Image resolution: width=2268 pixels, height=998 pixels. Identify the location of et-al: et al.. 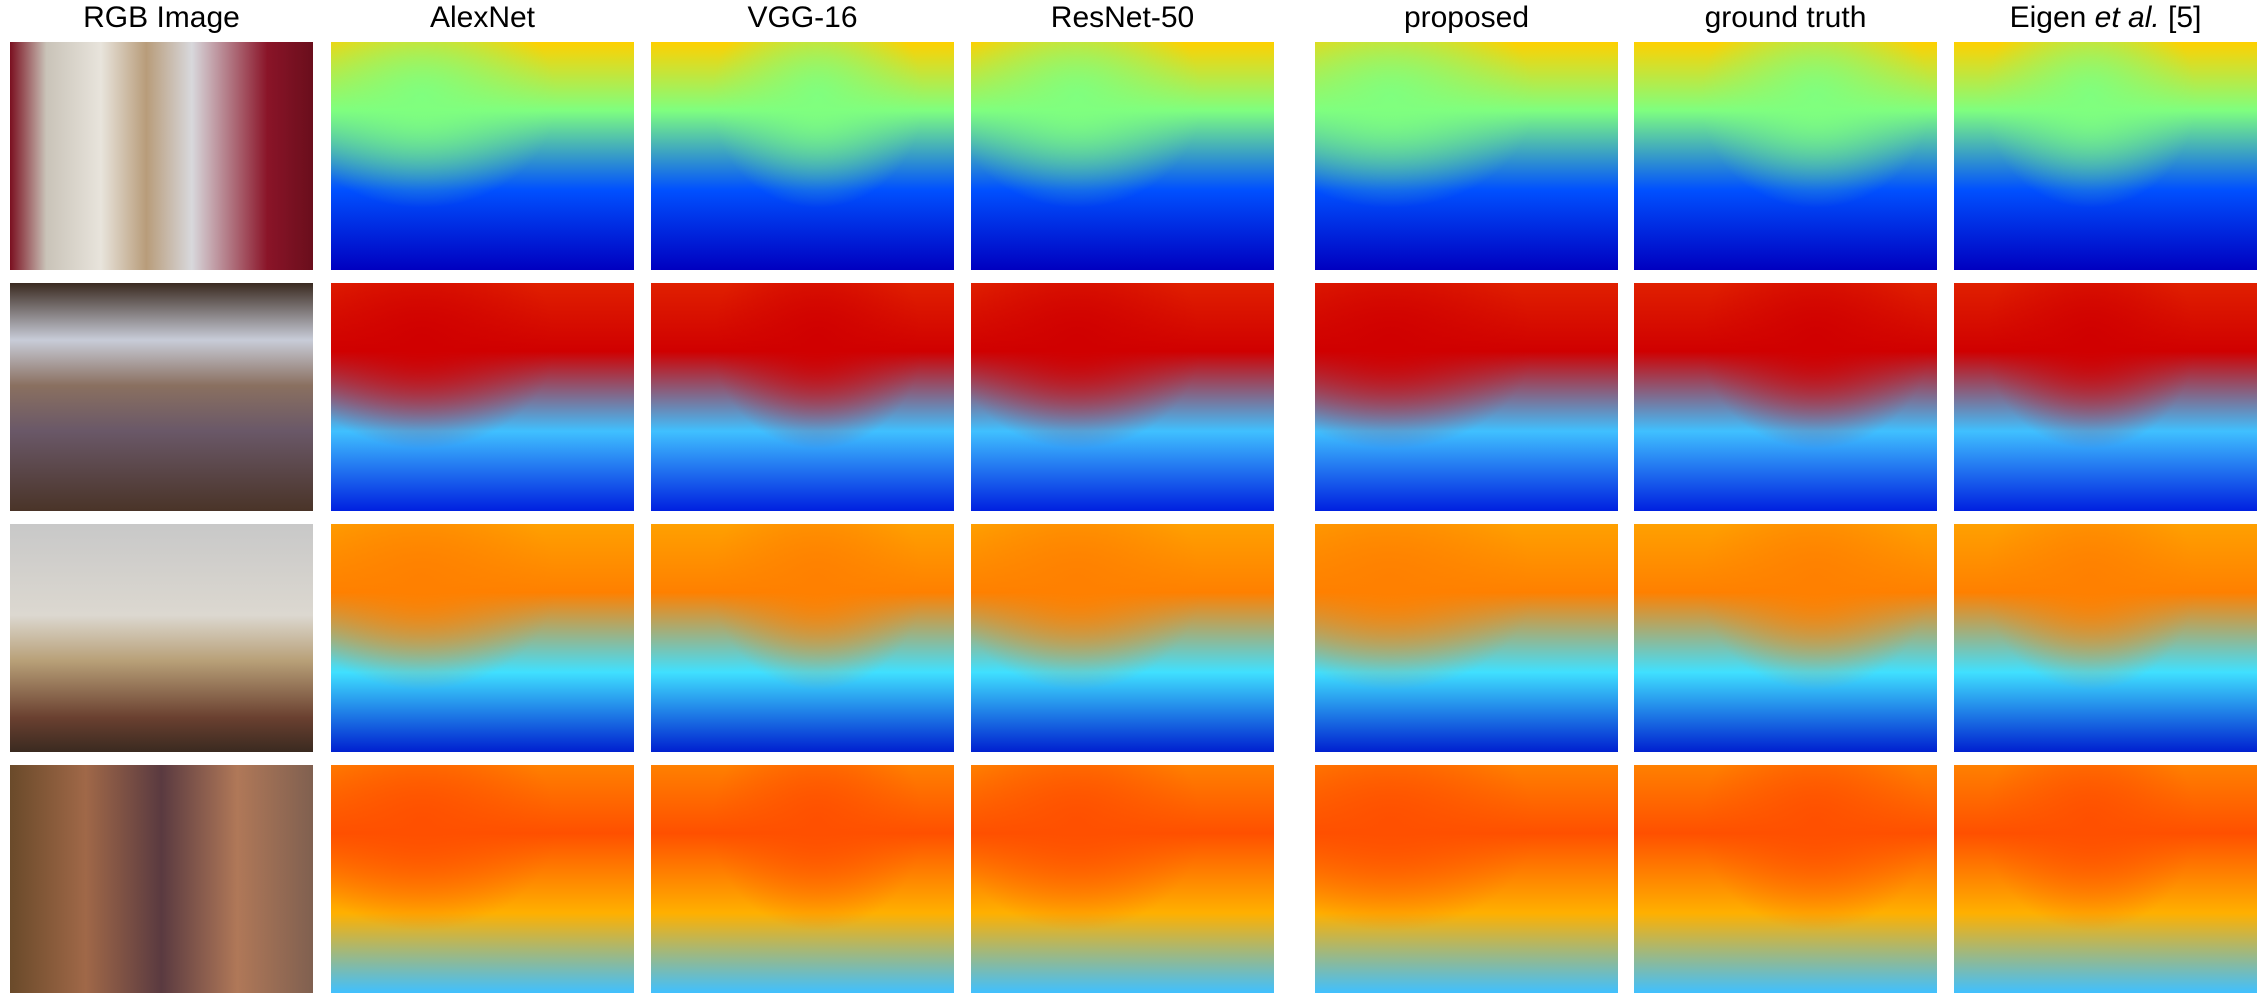
(2127, 17).